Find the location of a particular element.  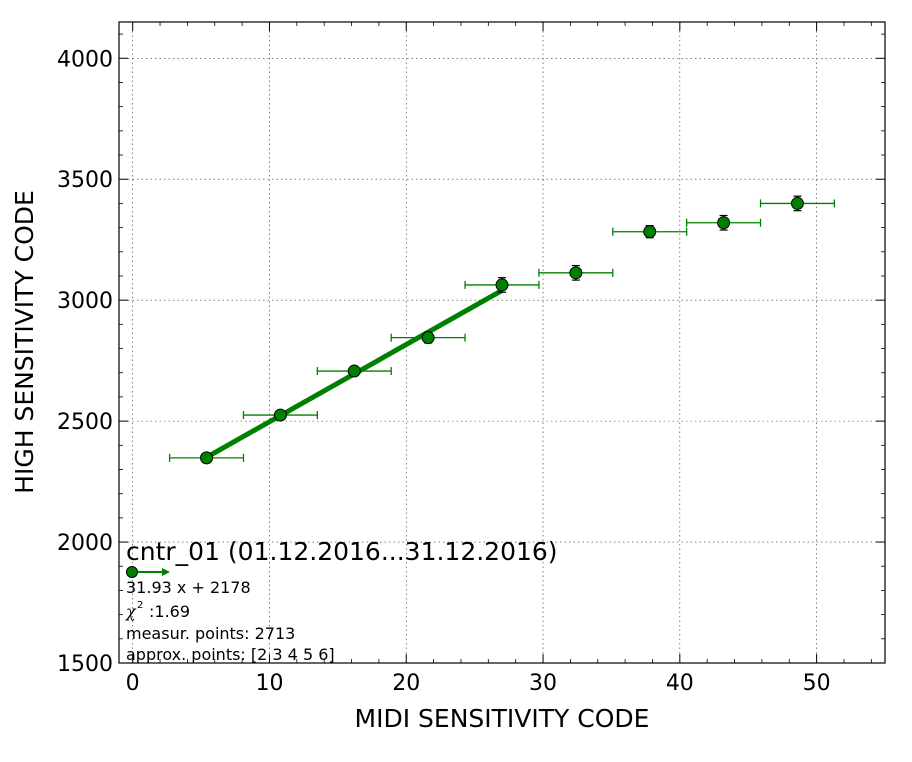

x-tick-label: 10 is located at coordinates (269, 683).